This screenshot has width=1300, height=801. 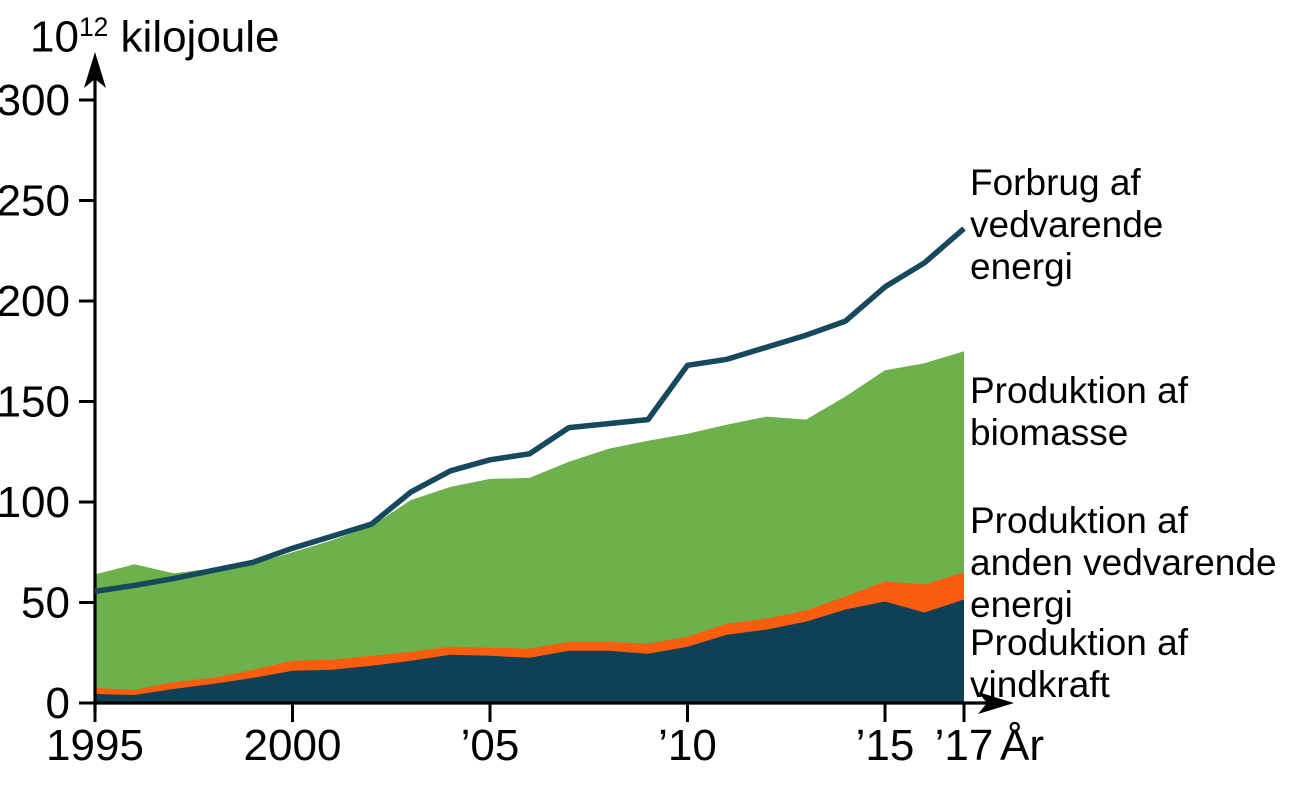 I want to click on y-tick-label: 0, so click(x=58, y=703).